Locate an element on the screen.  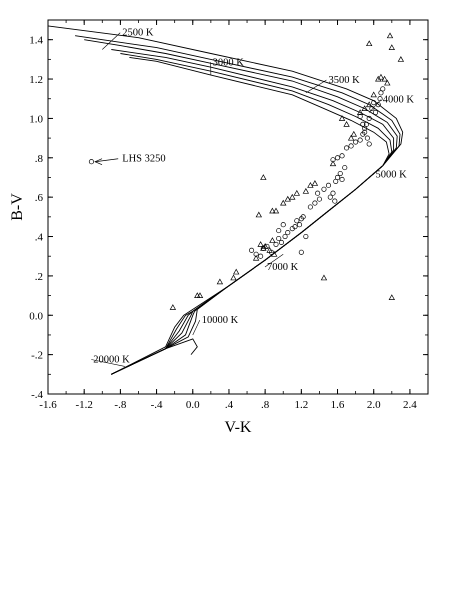
annotation-label: 3000 K is located at coordinates (229, 62).